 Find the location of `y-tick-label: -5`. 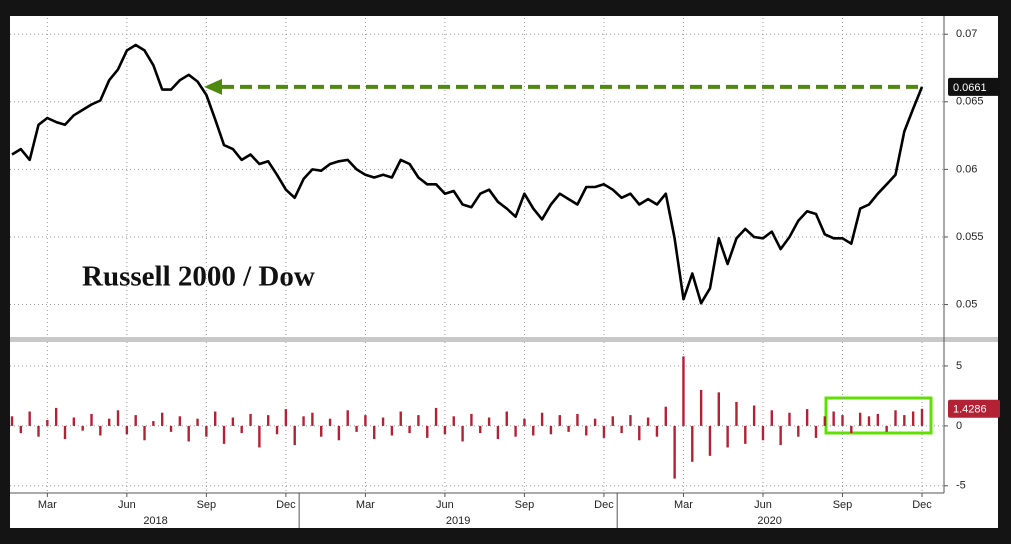

y-tick-label: -5 is located at coordinates (961, 486).